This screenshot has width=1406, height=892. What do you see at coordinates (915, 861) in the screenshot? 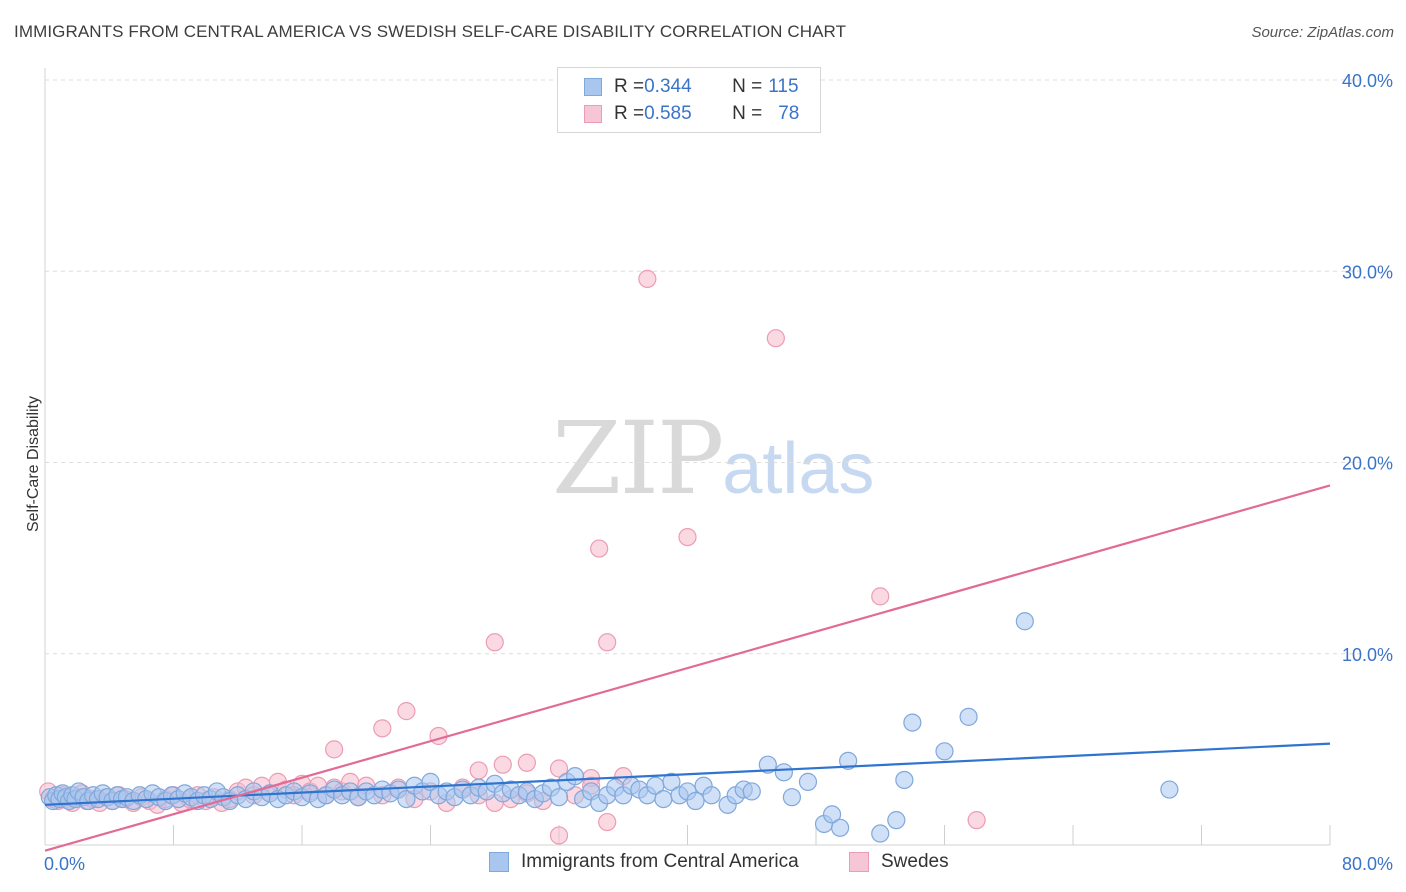
I see `bottom-legend-label-2: Swedes` at bounding box center [915, 861].